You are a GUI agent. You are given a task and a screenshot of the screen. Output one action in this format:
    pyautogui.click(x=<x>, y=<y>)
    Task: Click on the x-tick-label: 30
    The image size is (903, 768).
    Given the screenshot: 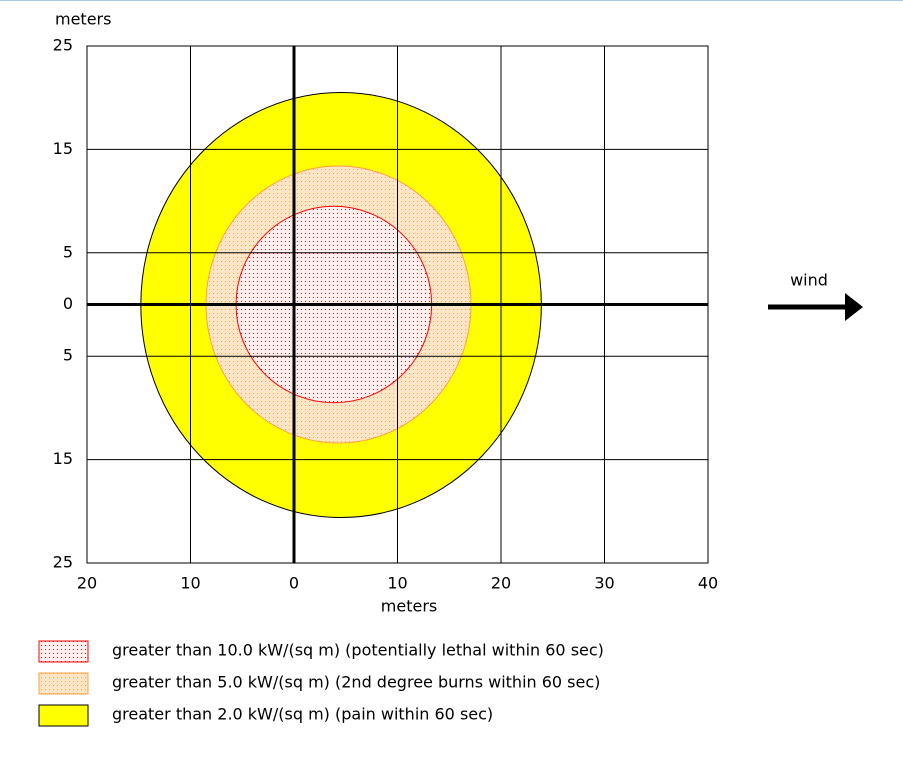 What is the action you would take?
    pyautogui.click(x=604, y=583)
    